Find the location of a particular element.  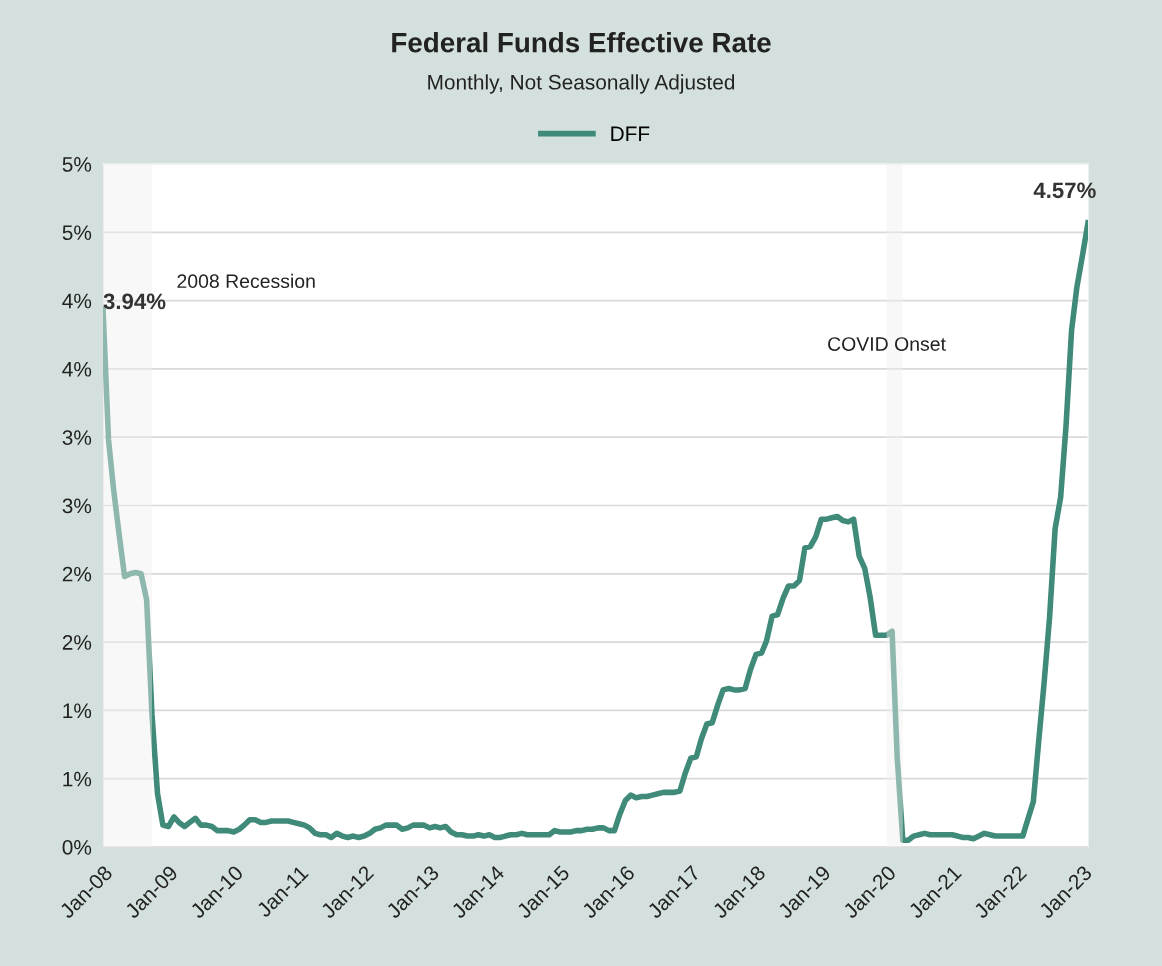

data-label: 3.94% is located at coordinates (134, 301).